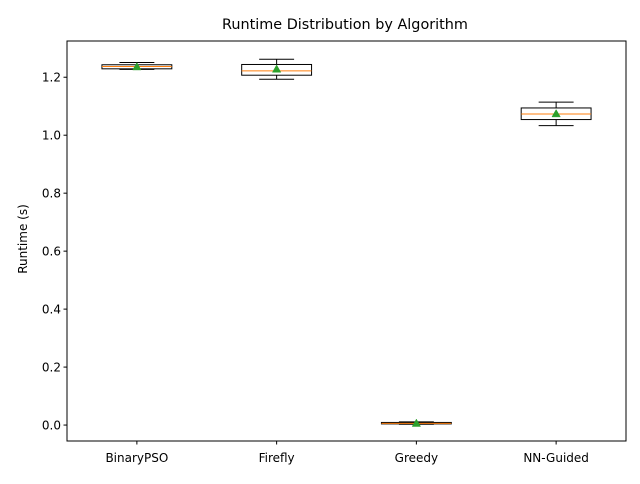 The height and width of the screenshot is (484, 640). Describe the element at coordinates (136, 458) in the screenshot. I see `x-tick-label: BinaryPSO` at that location.